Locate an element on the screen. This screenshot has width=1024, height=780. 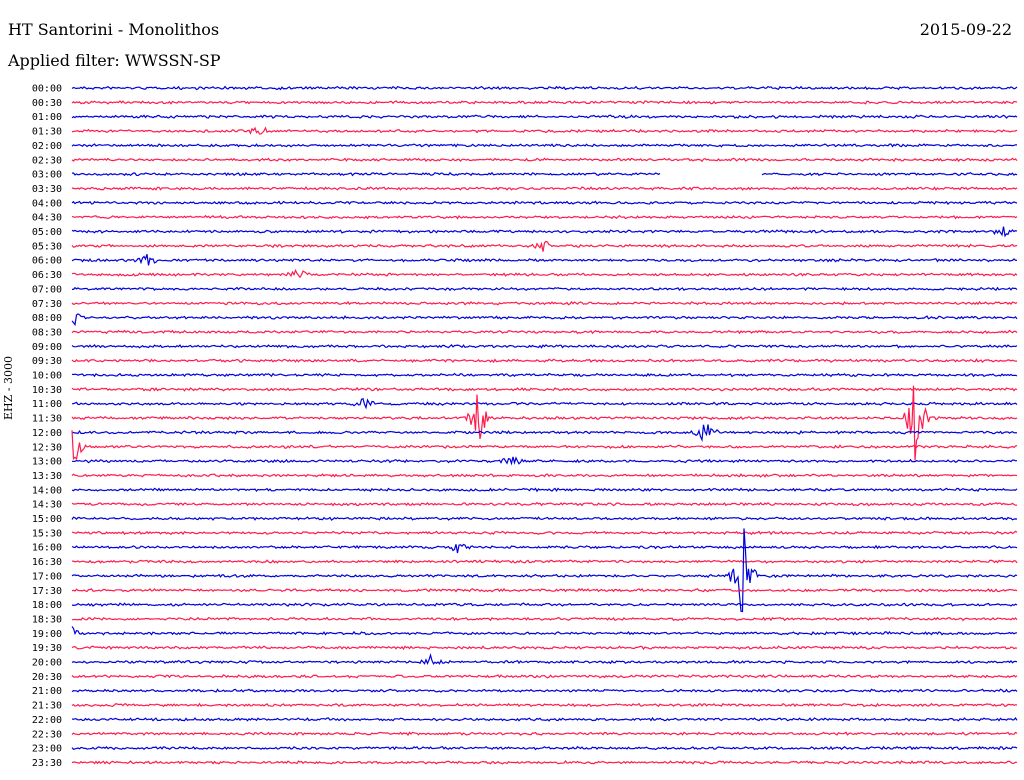
row-time-label: 22:00 is located at coordinates (47, 720).